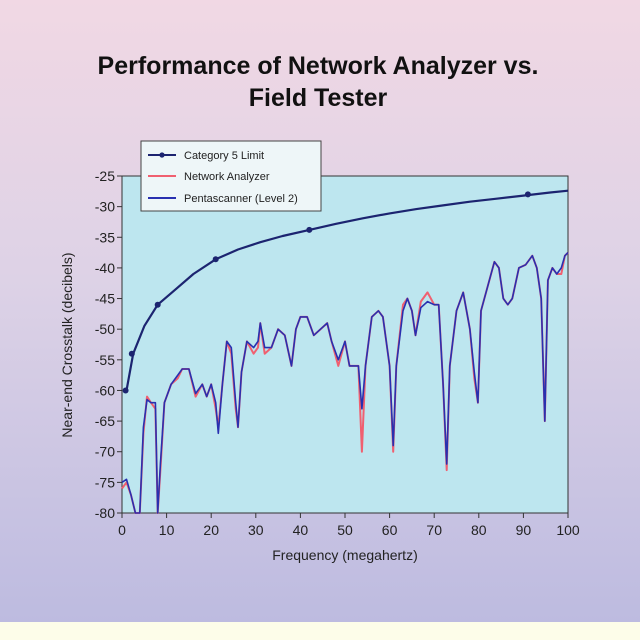 The image size is (640, 640). I want to click on legend-label-pentascanner: Pentascanner (Level 2), so click(241, 199).